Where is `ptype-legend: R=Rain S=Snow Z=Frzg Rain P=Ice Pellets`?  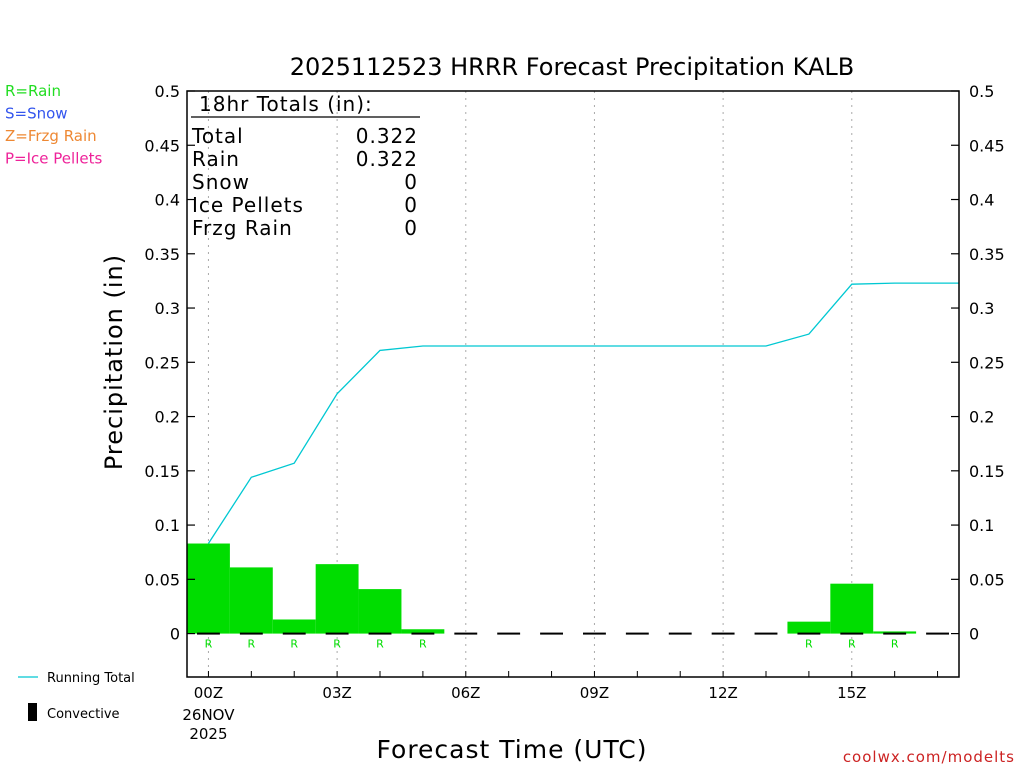 ptype-legend: R=Rain S=Snow Z=Frzg Rain P=Ice Pellets is located at coordinates (53, 125).